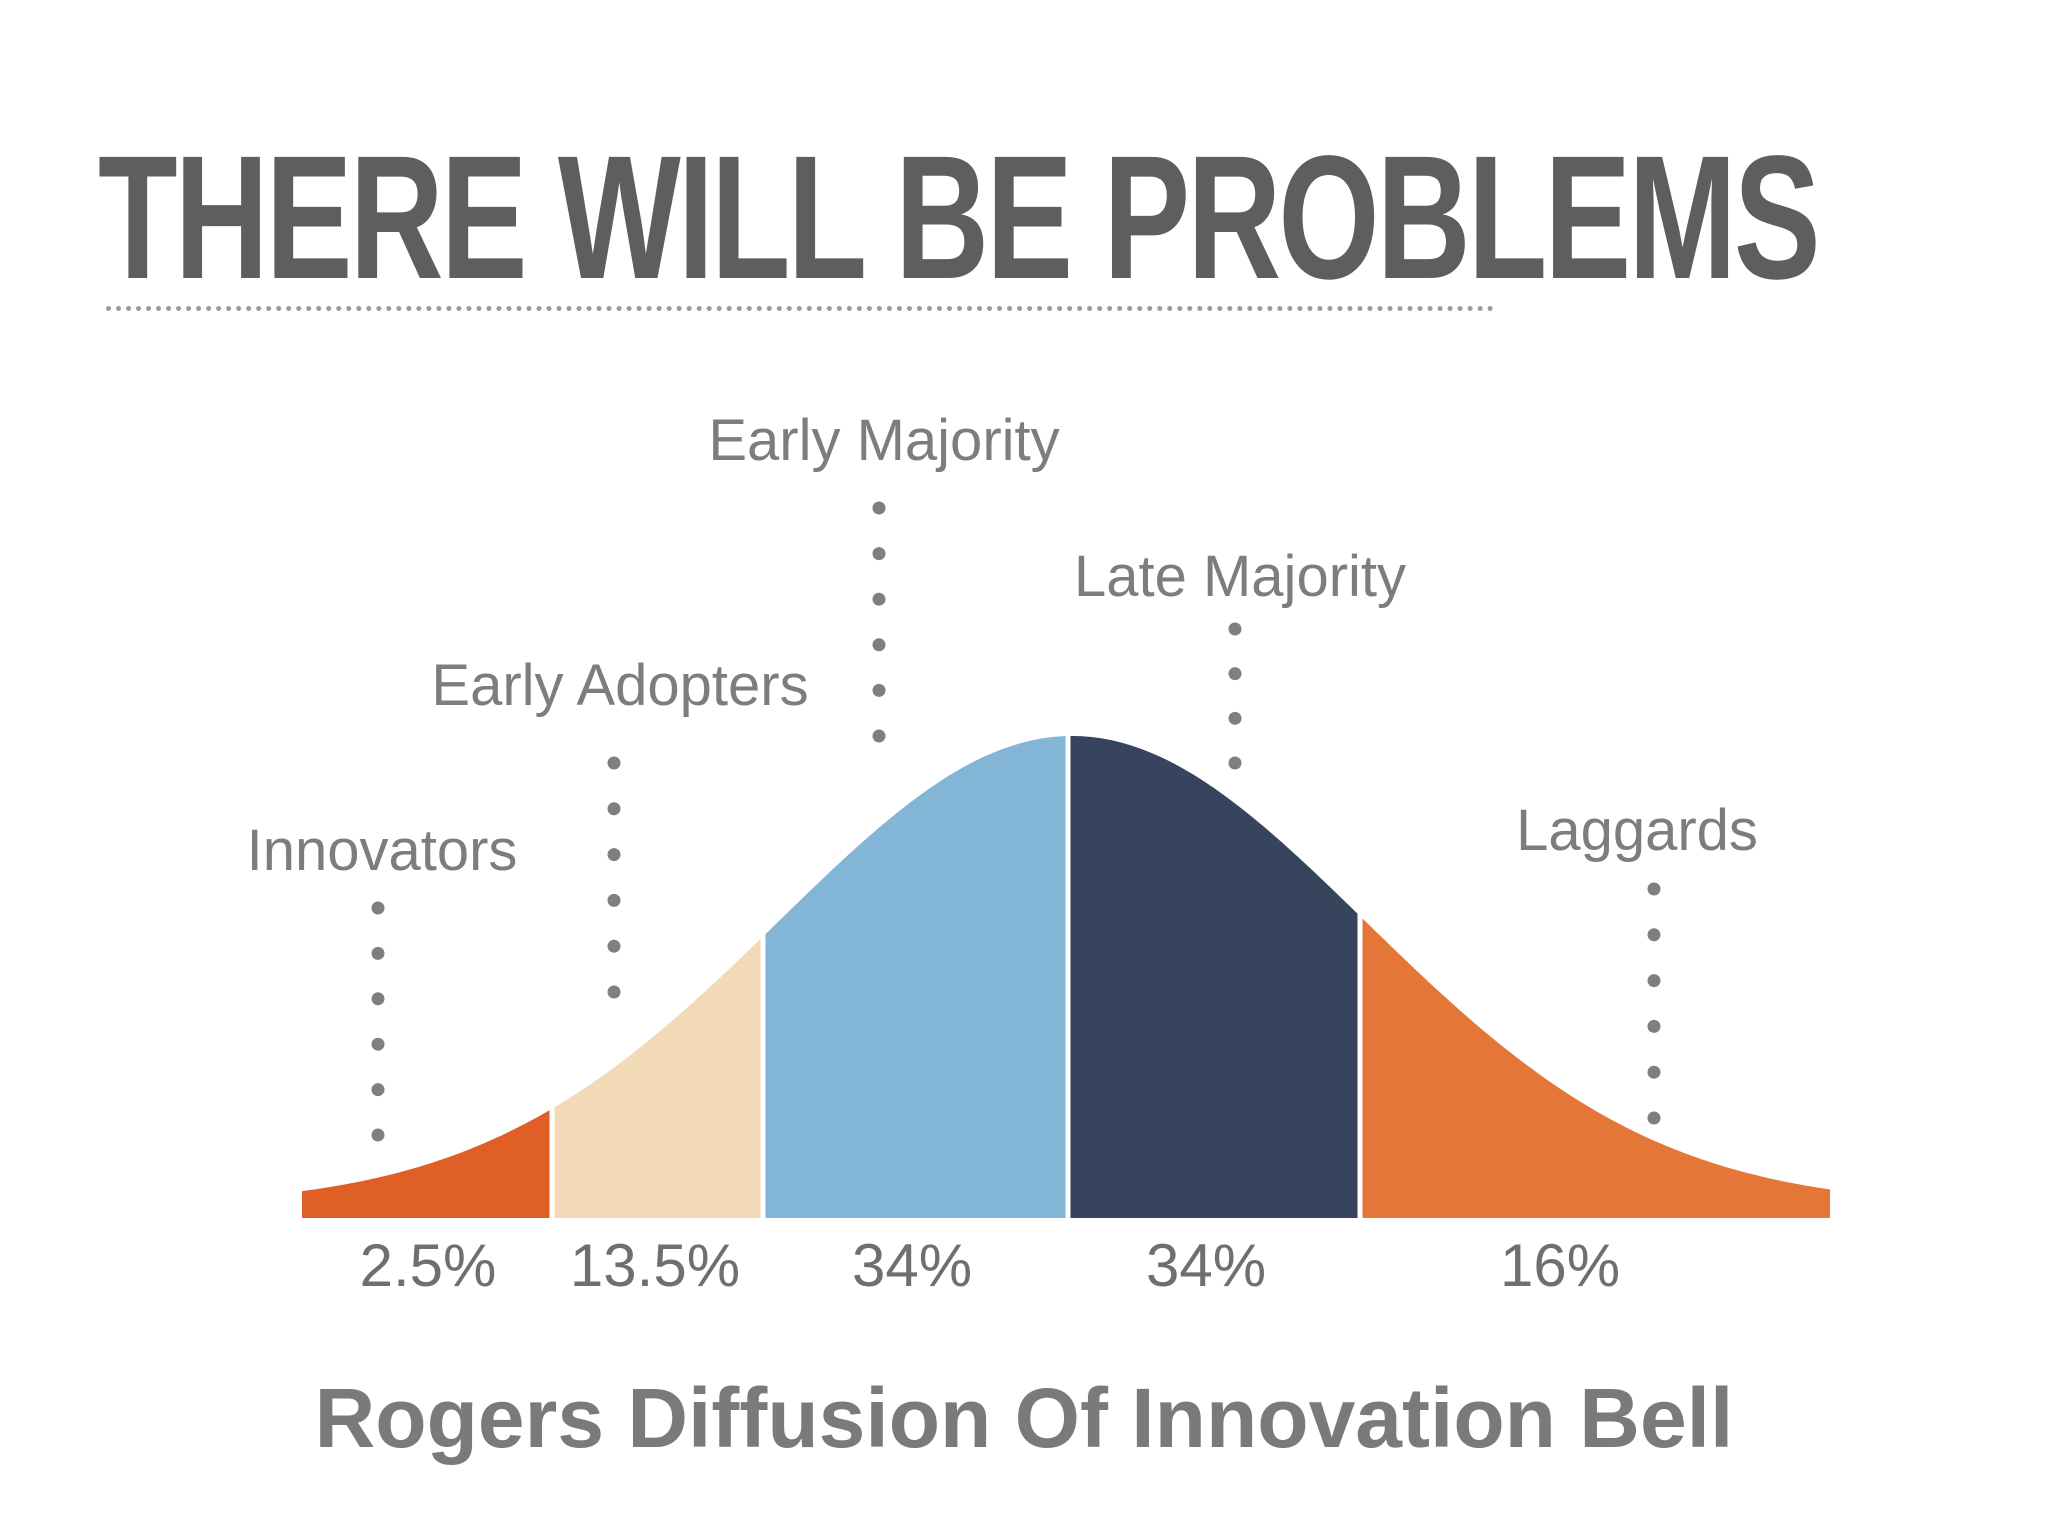 This screenshot has height=1536, width=2048. What do you see at coordinates (426, 1164) in the screenshot?
I see `segment-innovators` at bounding box center [426, 1164].